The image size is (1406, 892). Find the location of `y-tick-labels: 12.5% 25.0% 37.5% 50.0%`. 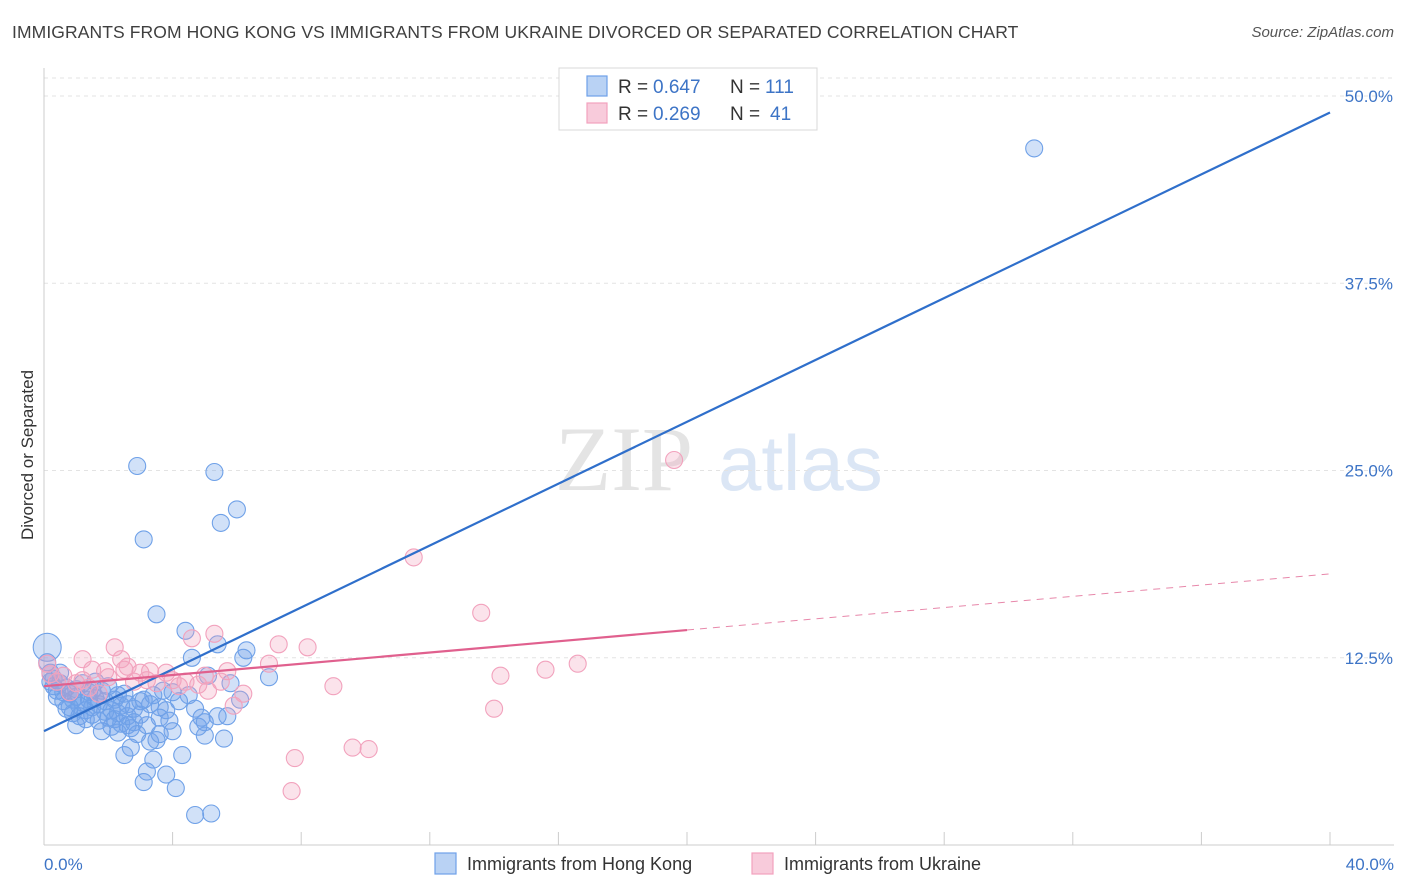

y-tick-labels: 12.5% 25.0% 37.5% 50.0% is located at coordinates (1369, 377).